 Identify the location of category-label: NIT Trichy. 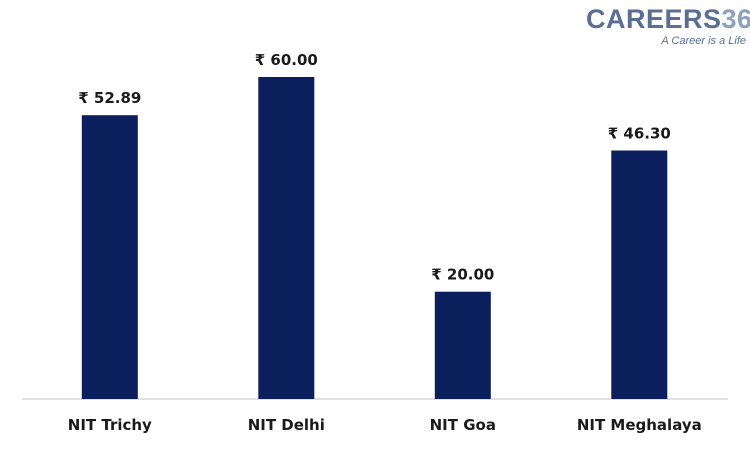
(110, 425).